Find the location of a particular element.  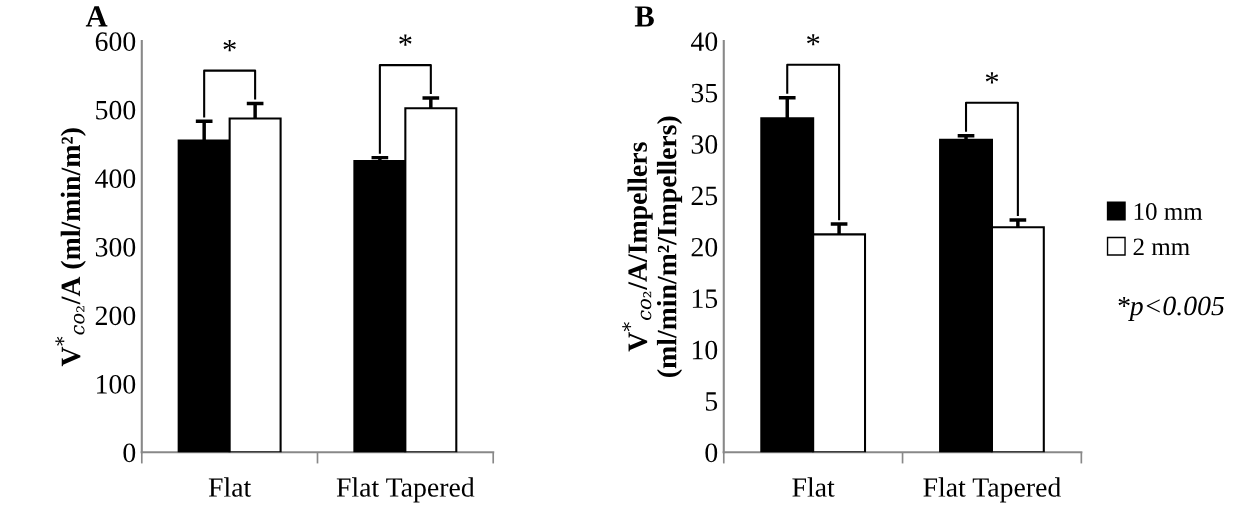

y-tick-label: 500 is located at coordinates (116, 110).